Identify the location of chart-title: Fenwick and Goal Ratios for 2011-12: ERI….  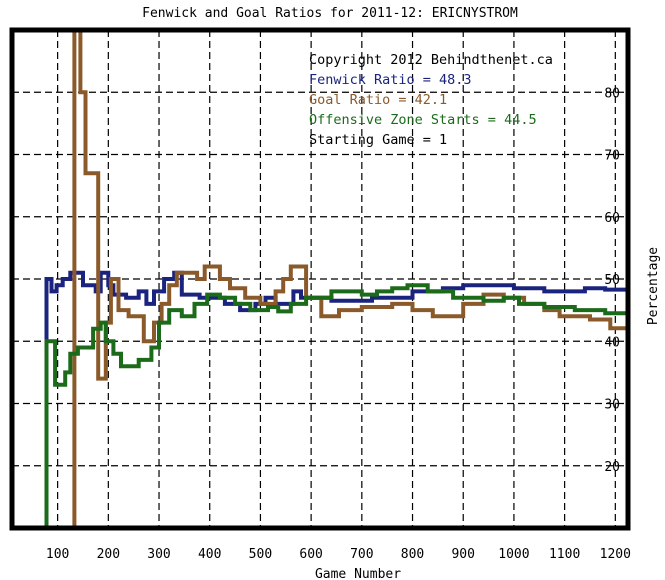
(330, 13).